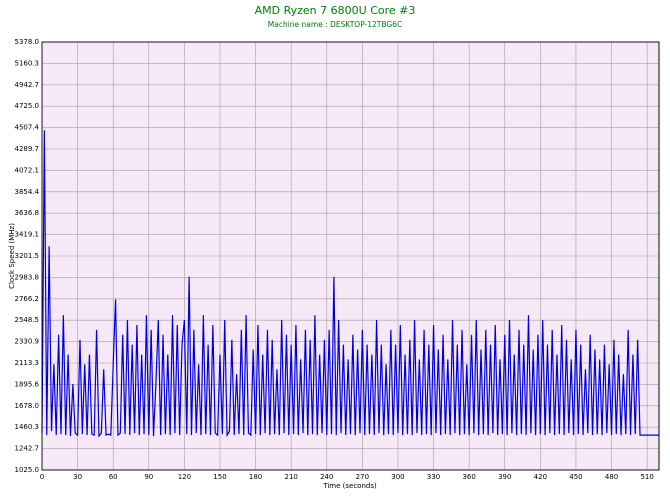 The height and width of the screenshot is (502, 670). Describe the element at coordinates (397, 477) in the screenshot. I see `x-tick-label: 300` at that location.